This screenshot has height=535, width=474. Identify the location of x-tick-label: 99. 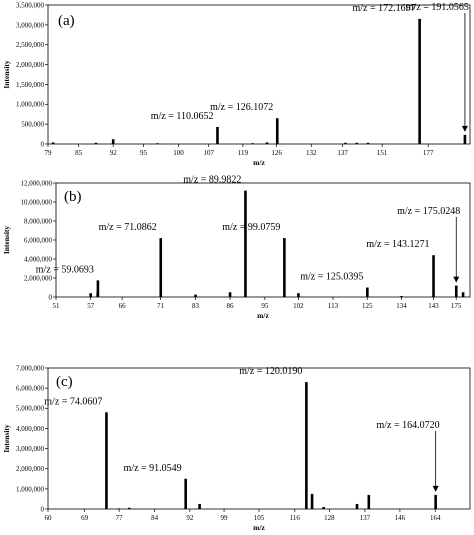
(225, 518).